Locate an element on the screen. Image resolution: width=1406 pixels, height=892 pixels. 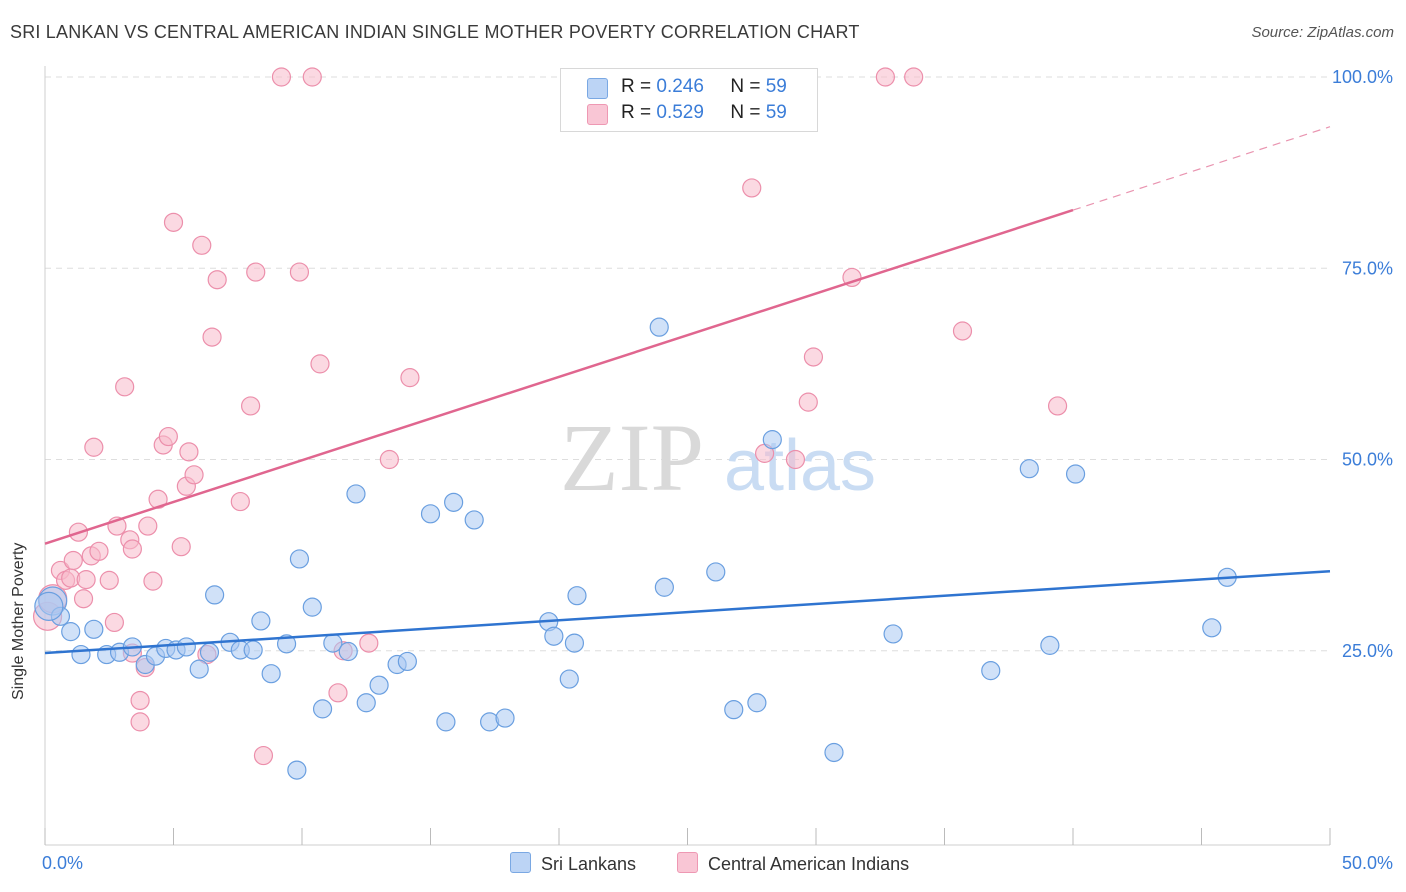
bottom-legend-label: Sri Lankans is located at coordinates (589, 864).